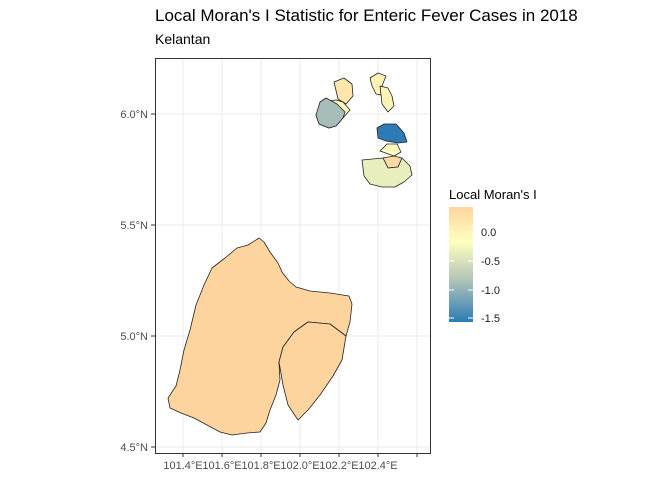 The image size is (672, 480). Describe the element at coordinates (490, 262) in the screenshot. I see `legend-label: -0.5` at that location.